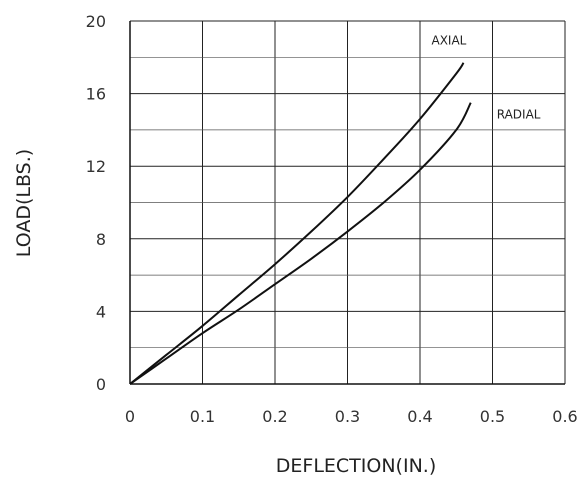 The width and height of the screenshot is (585, 479). What do you see at coordinates (202, 416) in the screenshot?
I see `x-tick-label: 0.1` at bounding box center [202, 416].